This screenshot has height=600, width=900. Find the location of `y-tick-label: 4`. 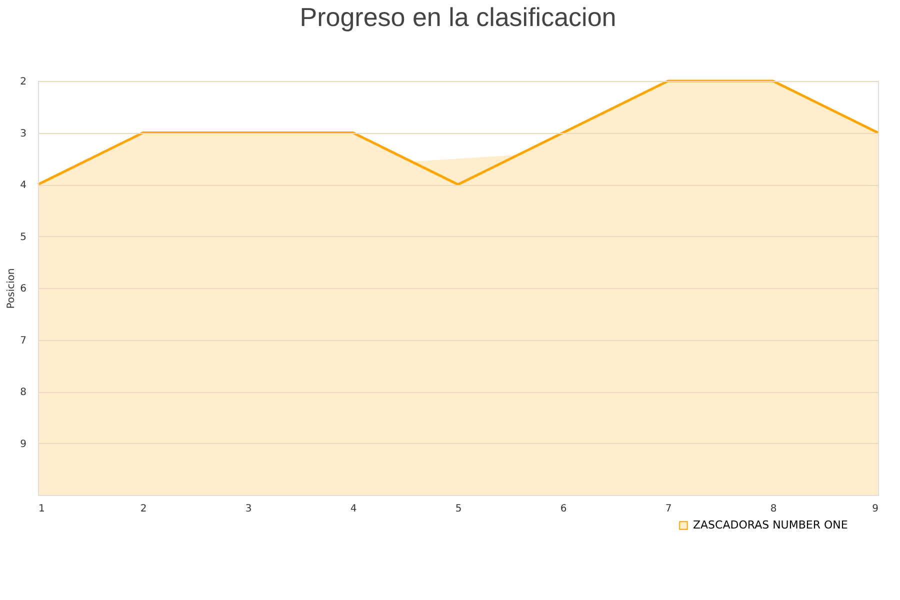

y-tick-label: 4 is located at coordinates (23, 185).